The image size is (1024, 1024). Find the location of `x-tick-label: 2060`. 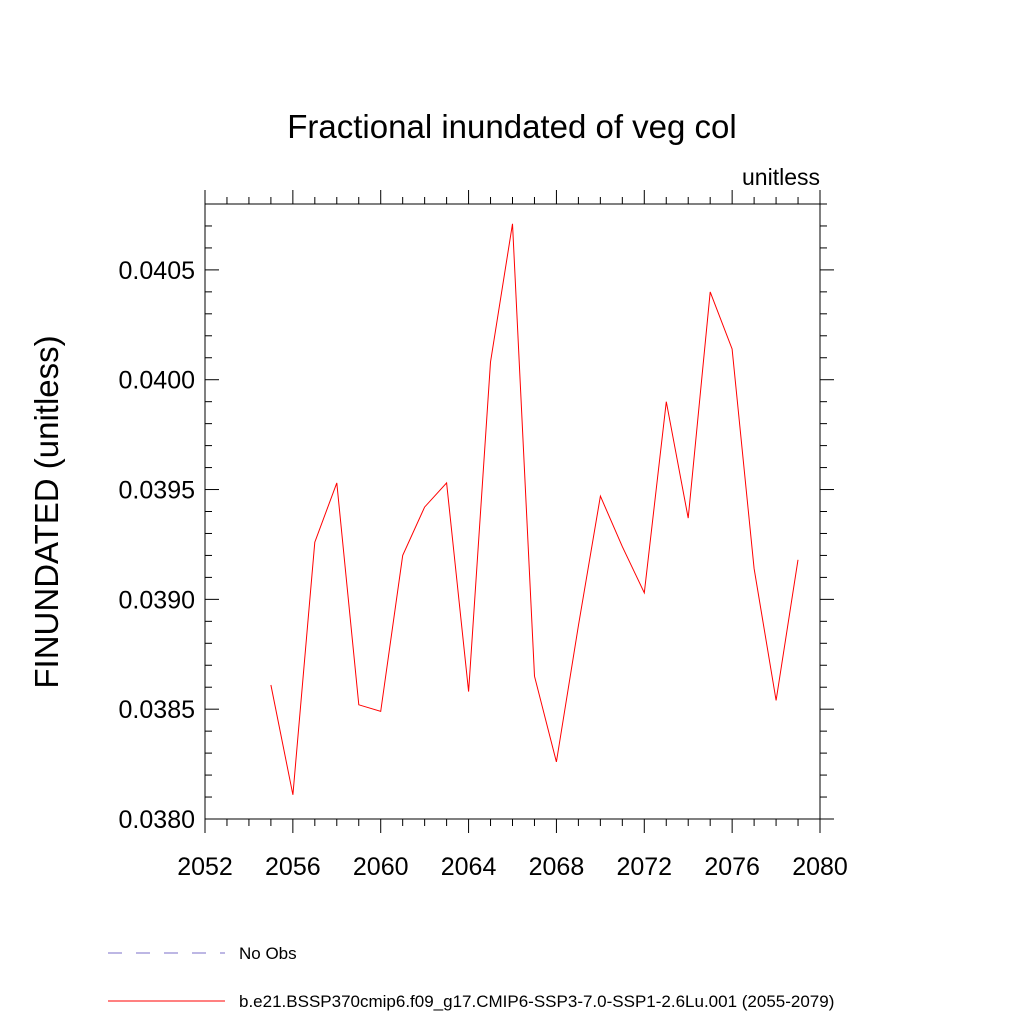

x-tick-label: 2060 is located at coordinates (381, 867).